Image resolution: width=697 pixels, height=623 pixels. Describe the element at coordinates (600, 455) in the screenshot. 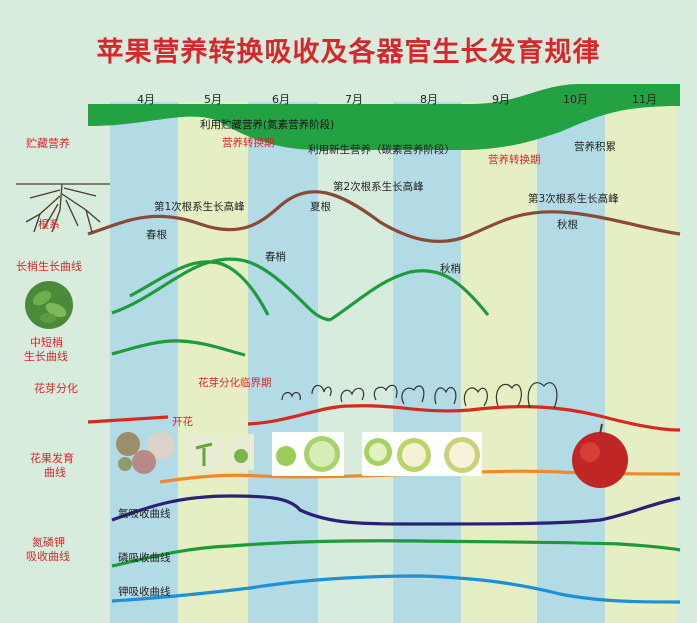

I see `apple-photo-icon` at that location.